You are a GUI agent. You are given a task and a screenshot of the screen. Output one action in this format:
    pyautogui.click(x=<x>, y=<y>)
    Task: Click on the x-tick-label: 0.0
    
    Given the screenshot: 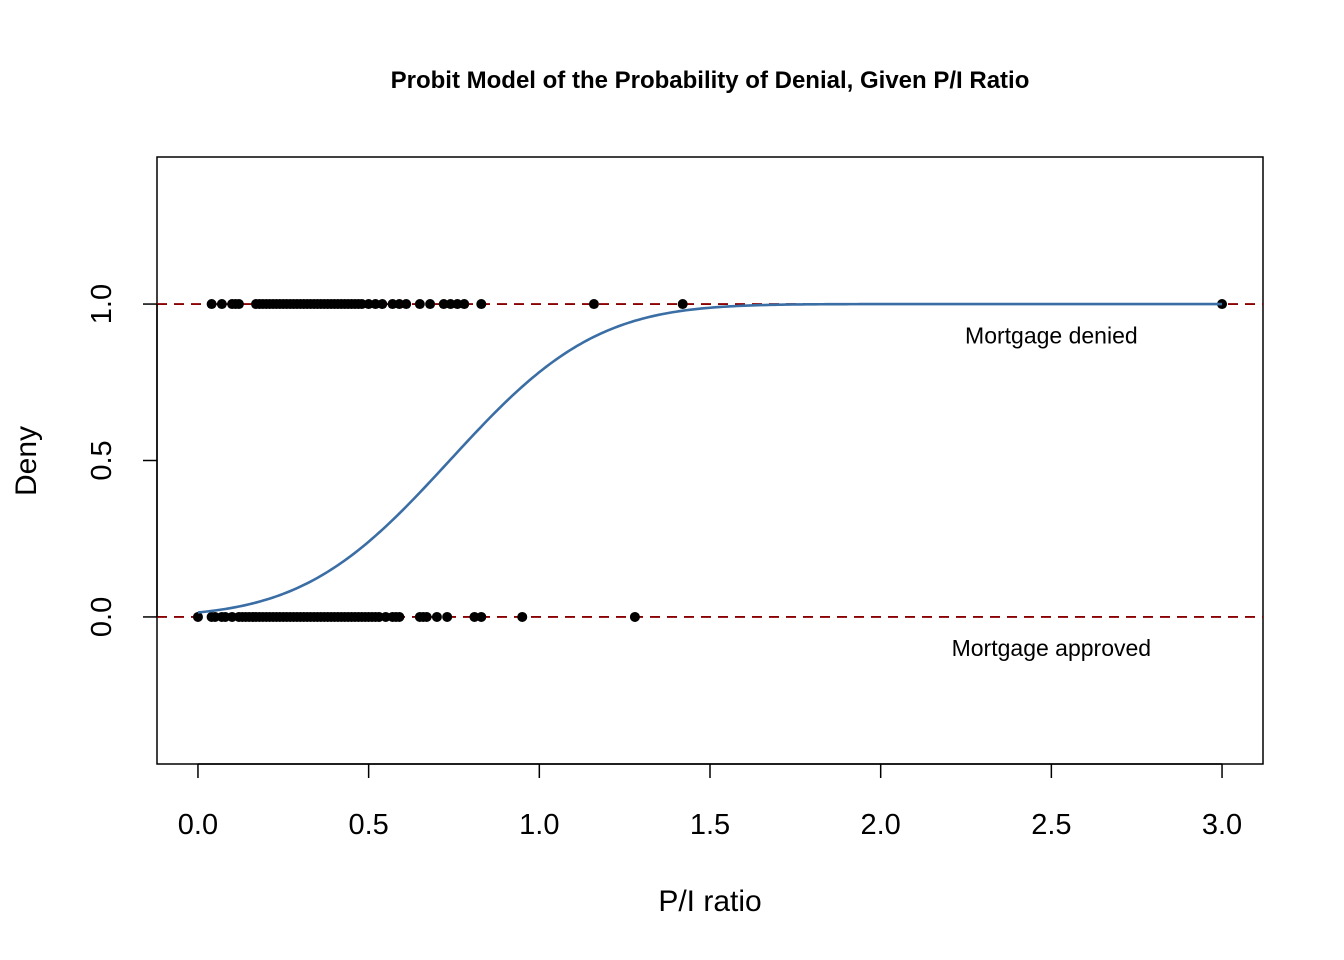 What is the action you would take?
    pyautogui.click(x=198, y=825)
    